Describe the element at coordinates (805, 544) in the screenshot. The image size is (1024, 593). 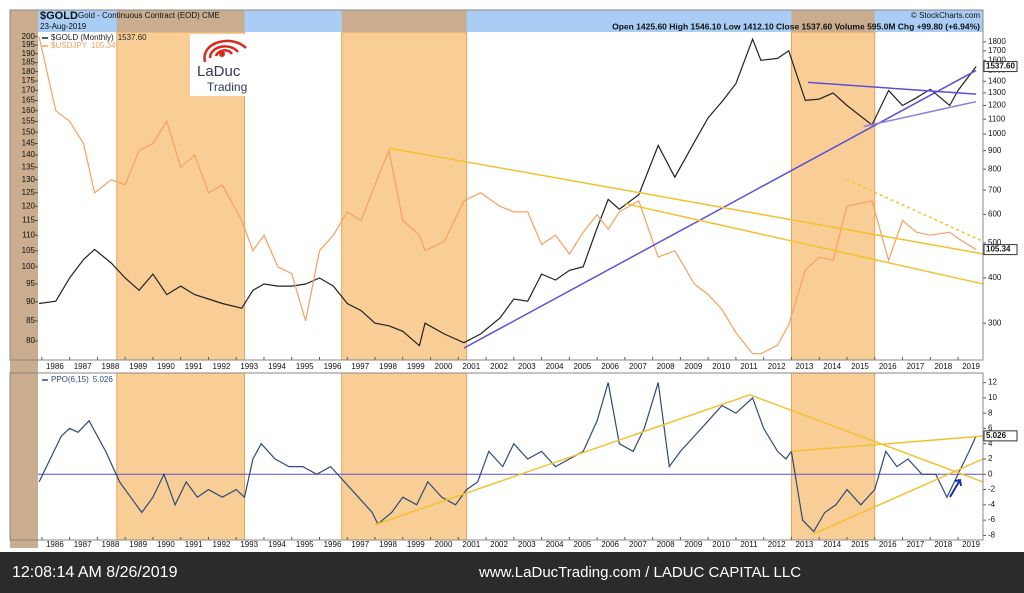
I see `x-tick-label: 2013` at that location.